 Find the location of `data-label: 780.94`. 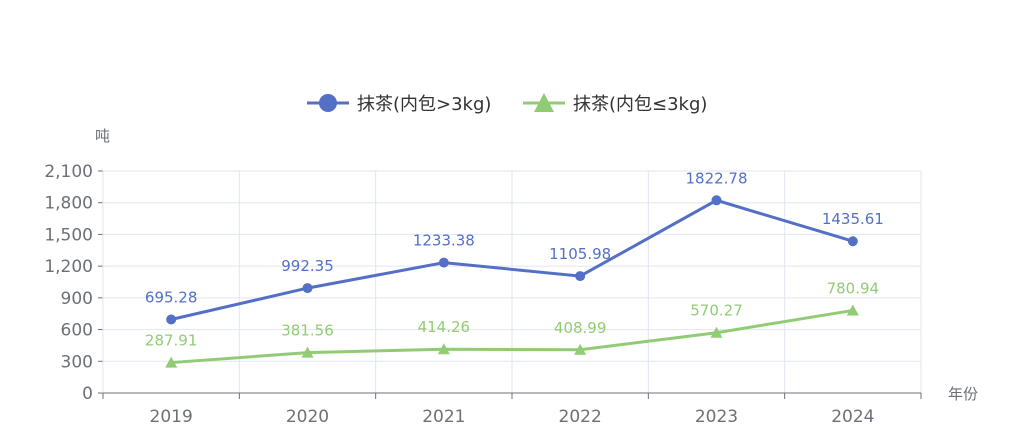

data-label: 780.94 is located at coordinates (853, 288).